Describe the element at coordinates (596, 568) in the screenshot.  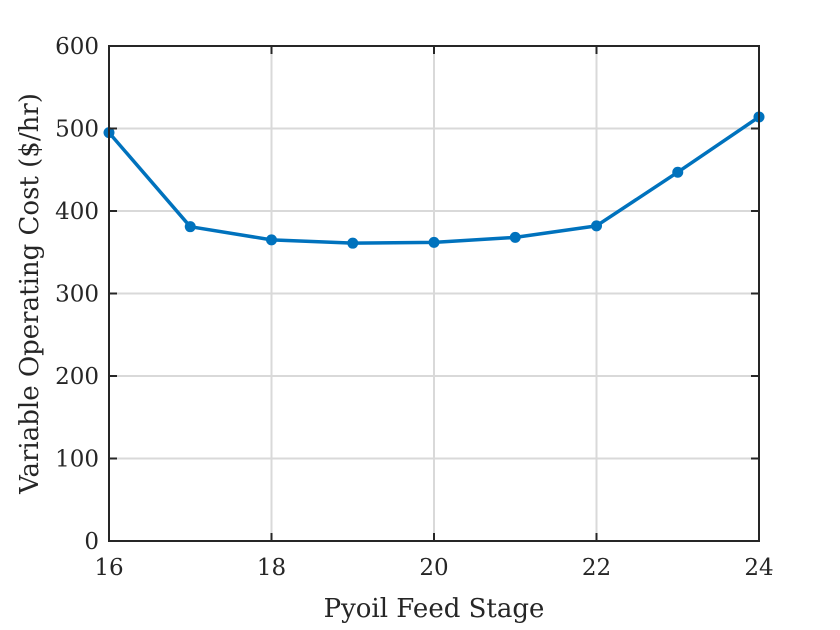
I see `x-tick-label: 22` at that location.